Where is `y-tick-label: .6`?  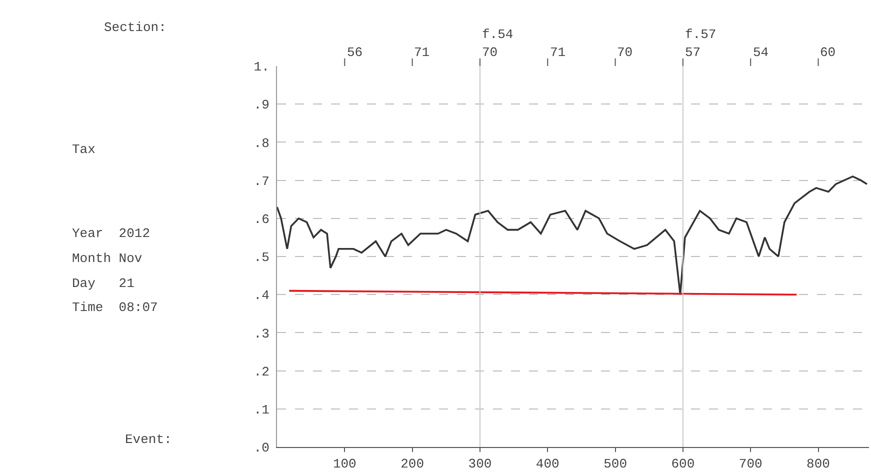
y-tick-label: .6 is located at coordinates (262, 219).